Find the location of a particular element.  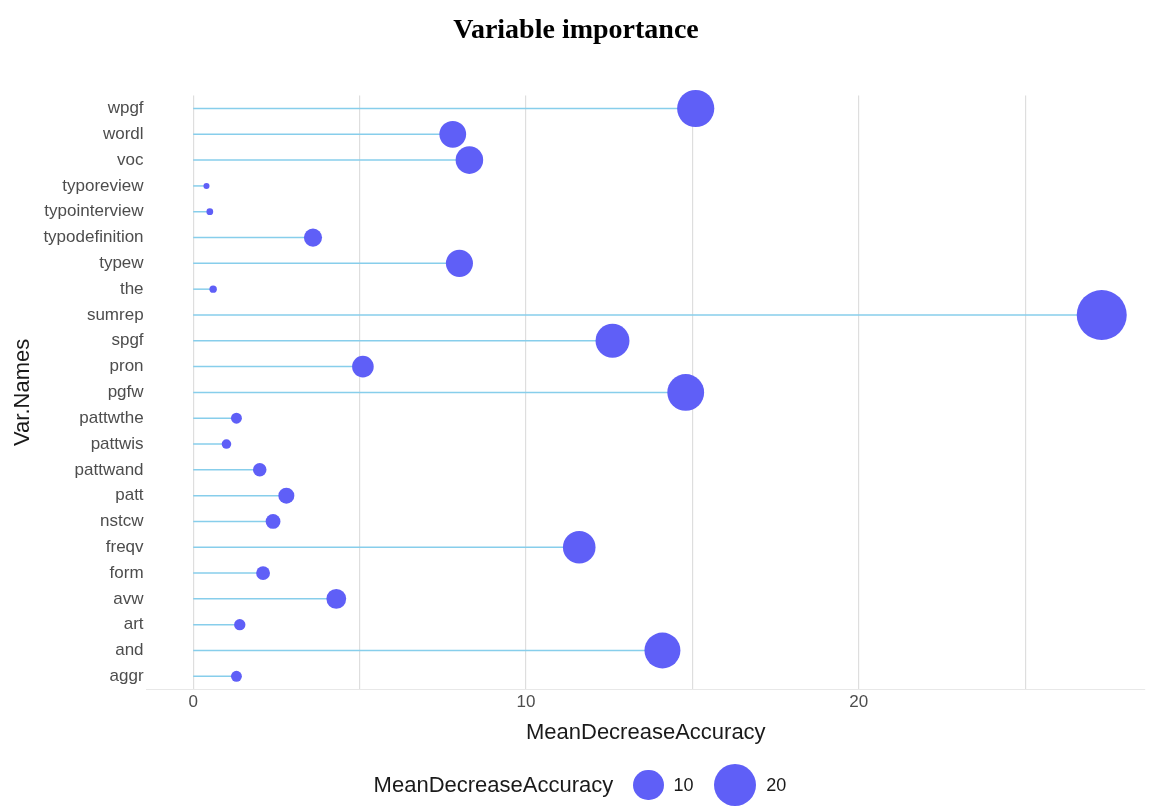

y-tick-label: typew is located at coordinates (122, 263).